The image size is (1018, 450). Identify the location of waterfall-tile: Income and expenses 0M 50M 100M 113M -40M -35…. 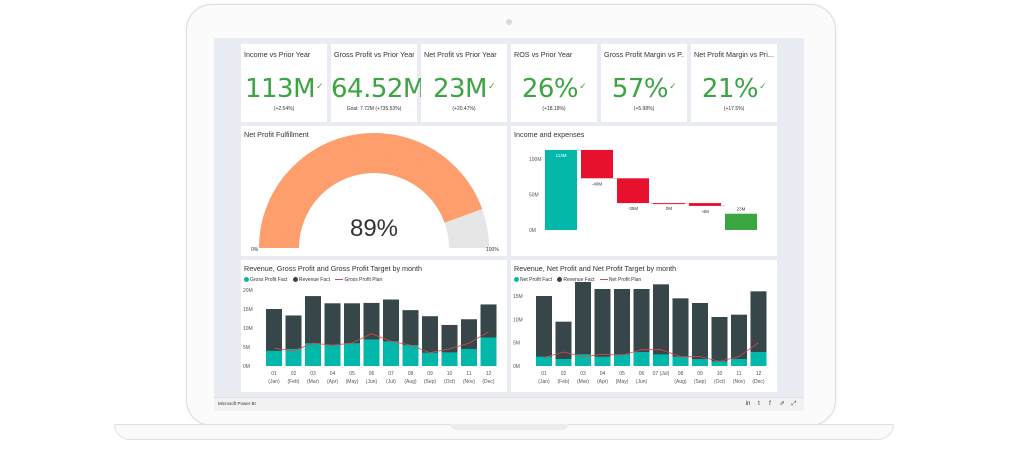
(644, 191).